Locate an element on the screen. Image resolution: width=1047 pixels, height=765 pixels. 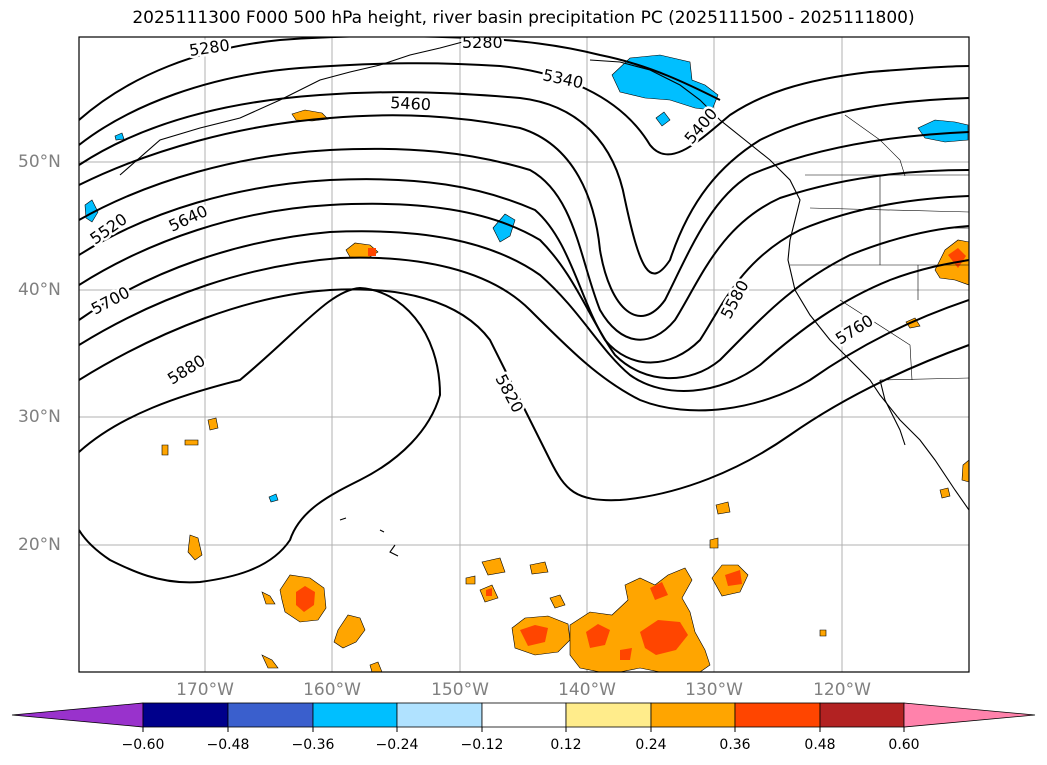
colorbar is located at coordinates (523, 715).